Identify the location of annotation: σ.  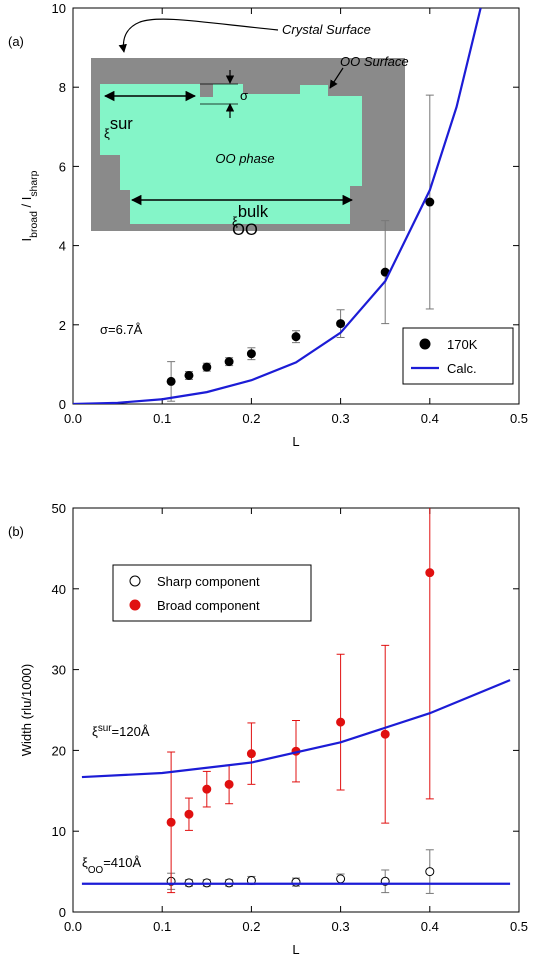
(244, 95).